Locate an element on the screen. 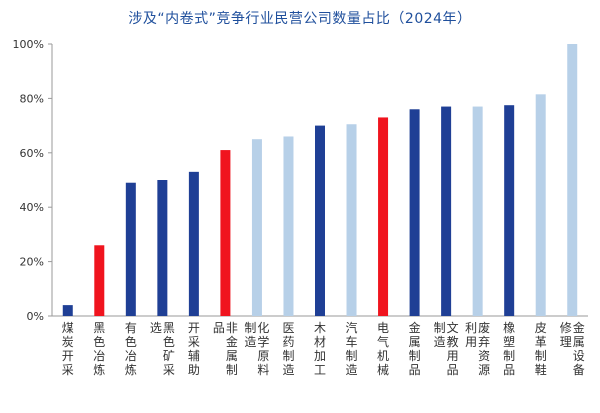  svg-text: 加 is located at coordinates (320, 356).